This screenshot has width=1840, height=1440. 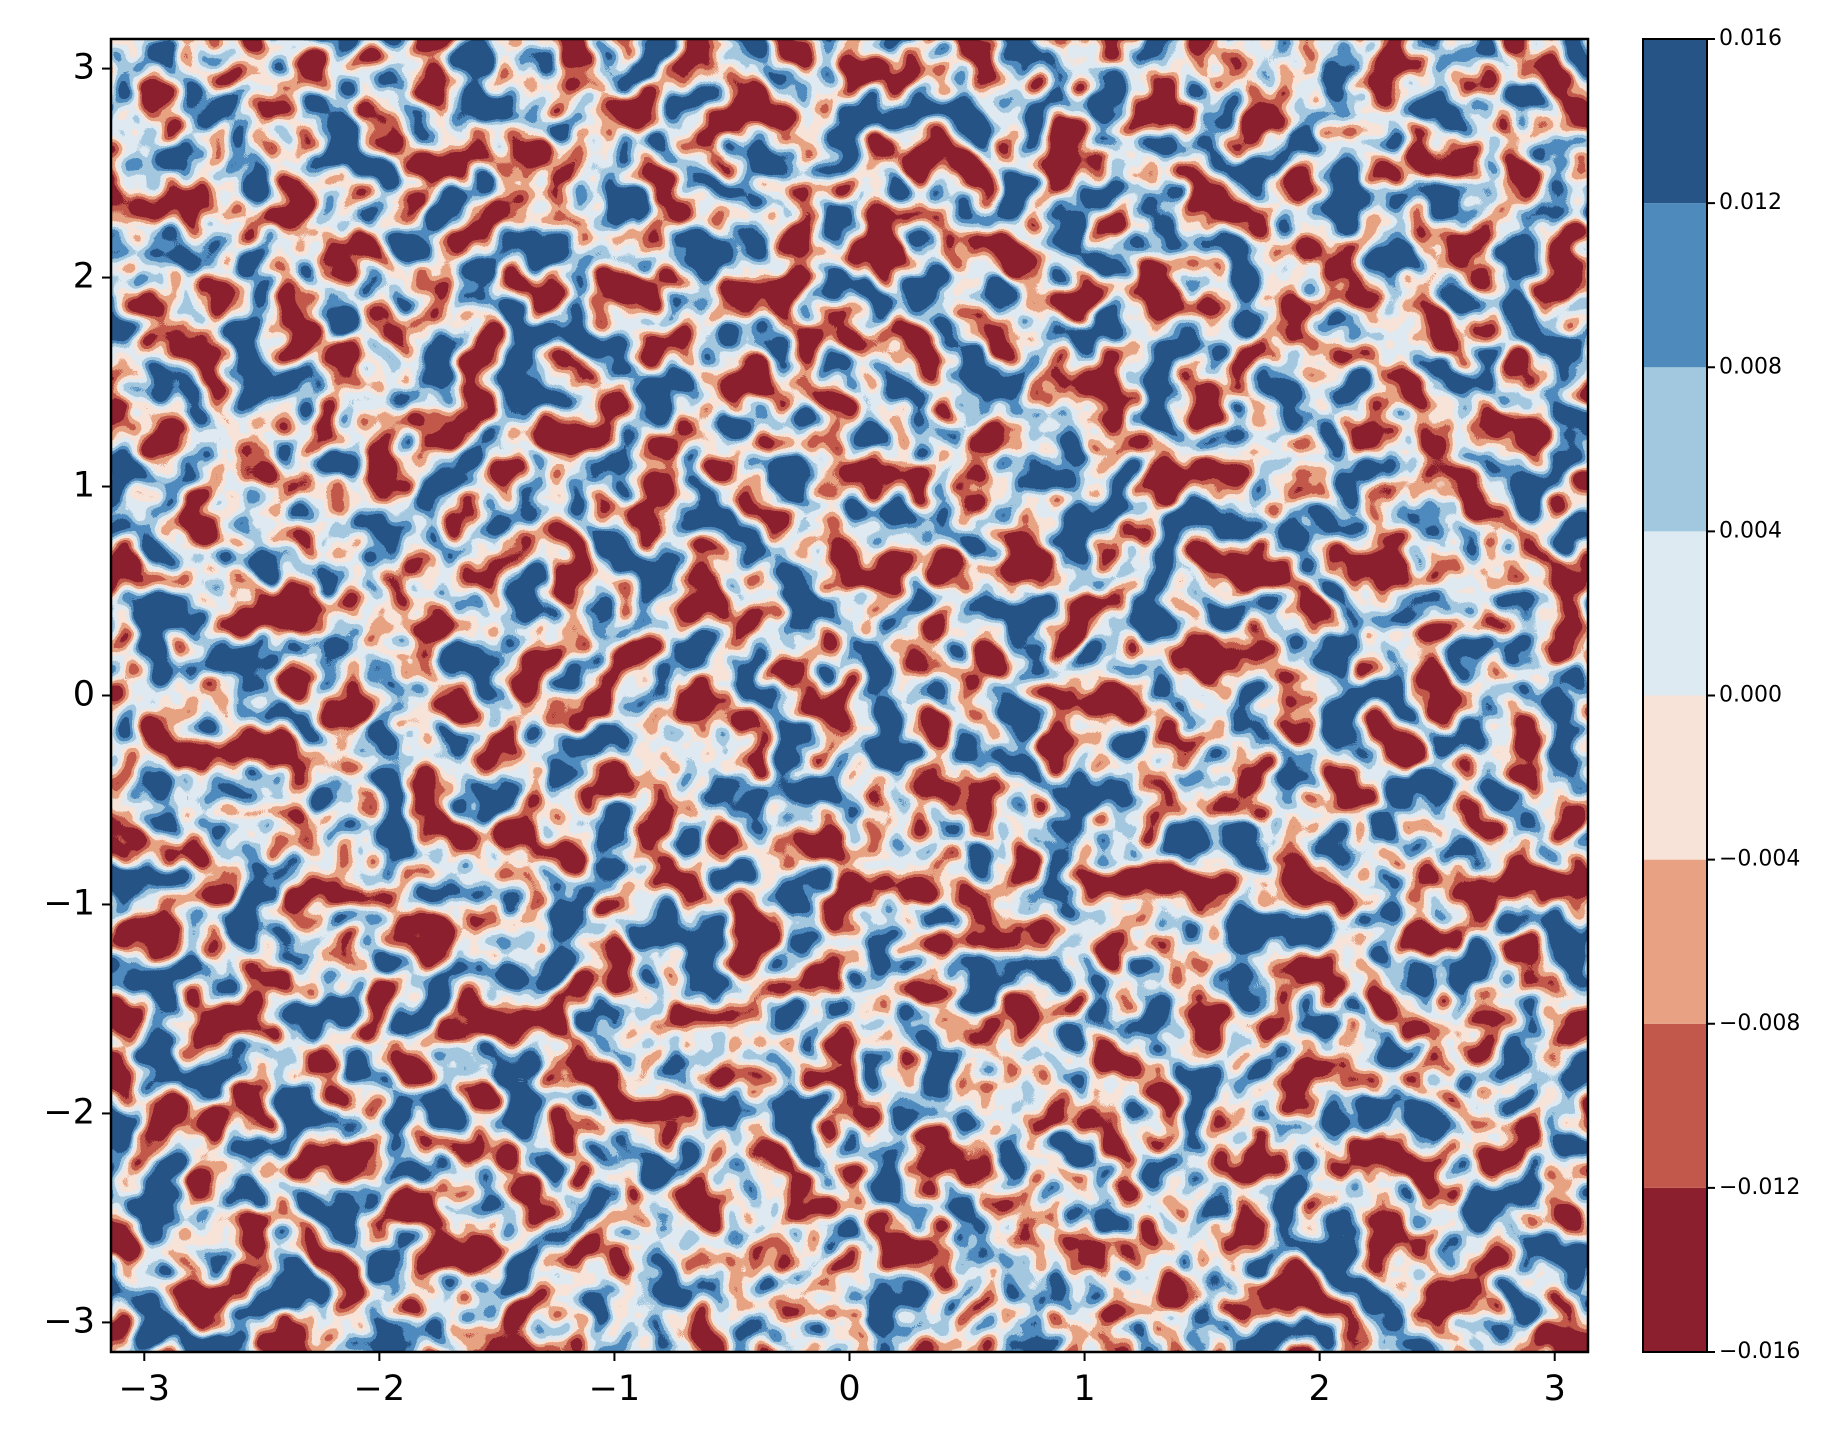 What do you see at coordinates (1759, 859) in the screenshot?
I see `colorbar-tick-label: −0.004` at bounding box center [1759, 859].